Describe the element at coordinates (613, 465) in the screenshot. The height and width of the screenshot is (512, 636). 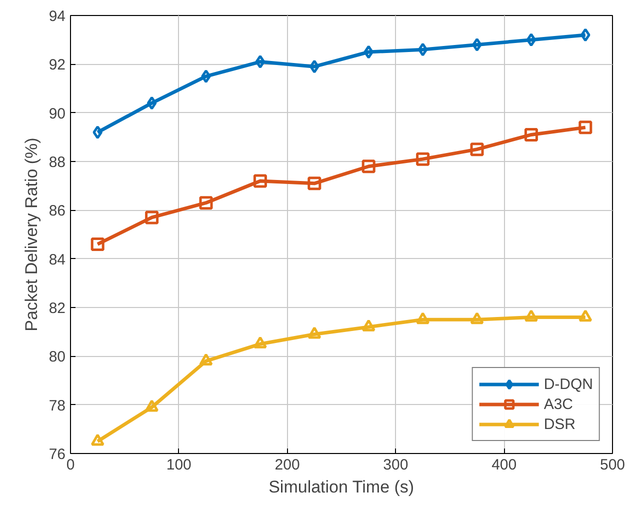
I see `x-tick-label: 500` at that location.